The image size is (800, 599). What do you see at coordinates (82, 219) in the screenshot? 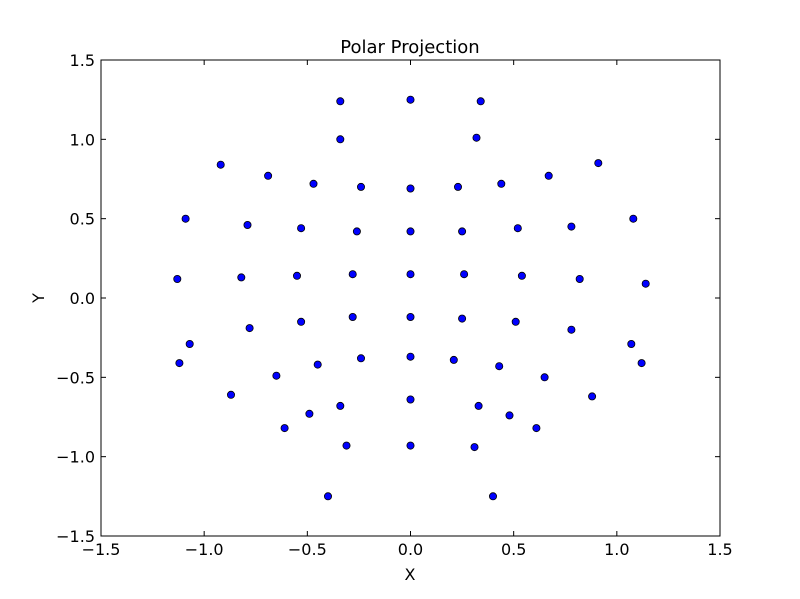
I see `y-tick-label: 0.5` at bounding box center [82, 219].